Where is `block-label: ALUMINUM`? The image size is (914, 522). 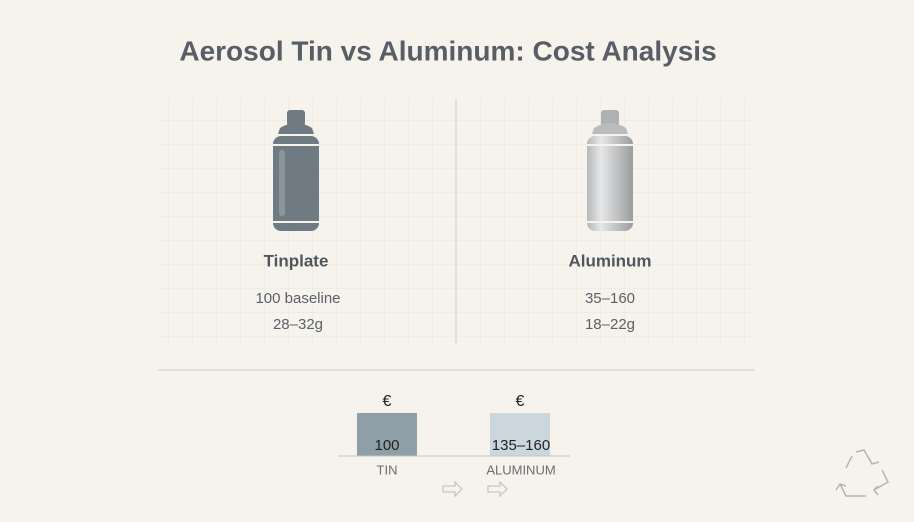 block-label: ALUMINUM is located at coordinates (520, 469).